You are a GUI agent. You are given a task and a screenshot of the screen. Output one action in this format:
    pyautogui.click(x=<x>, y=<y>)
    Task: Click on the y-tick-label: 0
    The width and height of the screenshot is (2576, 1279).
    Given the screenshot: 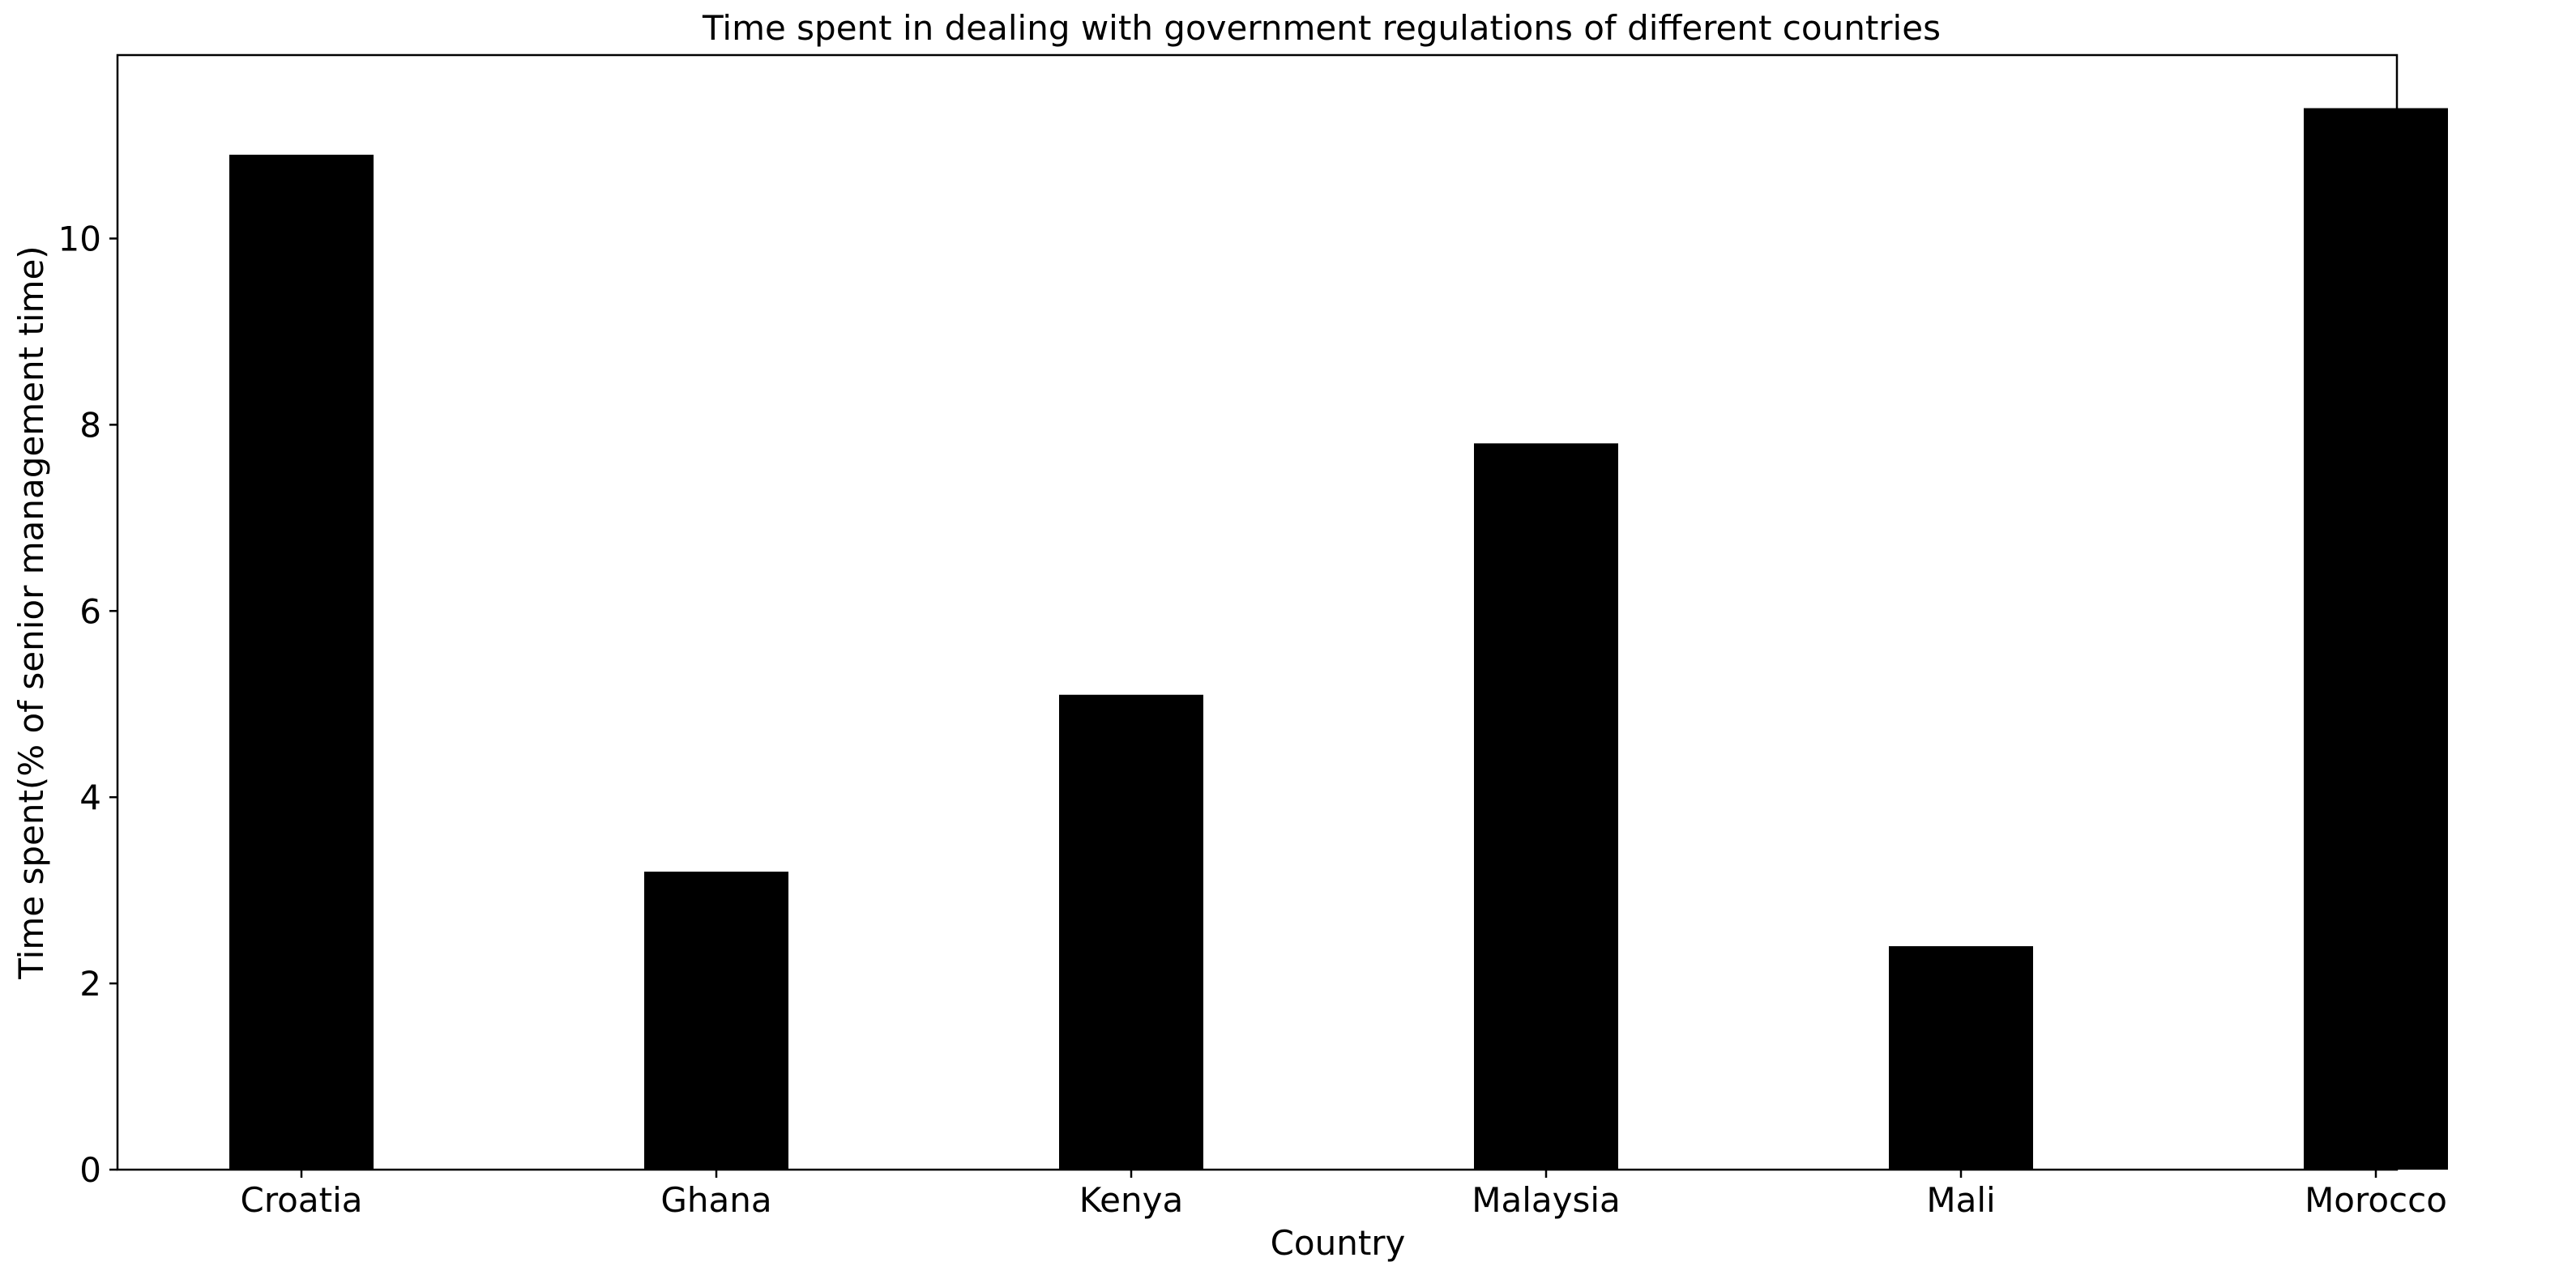 What is the action you would take?
    pyautogui.click(x=90, y=1170)
    